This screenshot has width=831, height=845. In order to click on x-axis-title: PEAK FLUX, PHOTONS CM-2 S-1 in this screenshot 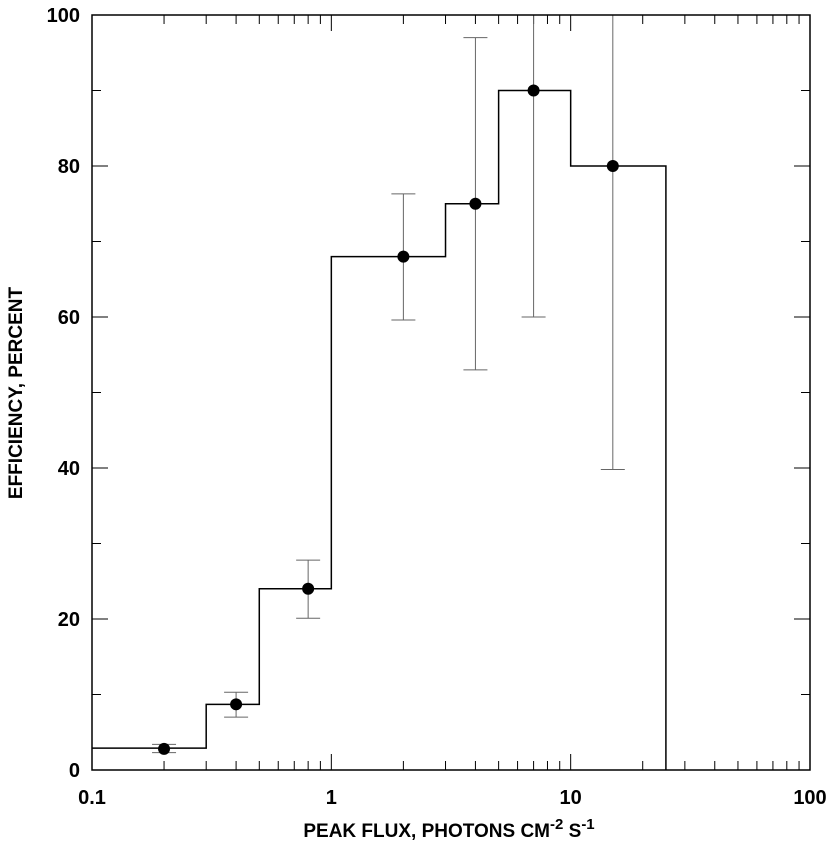, I will do `click(448, 829)`.